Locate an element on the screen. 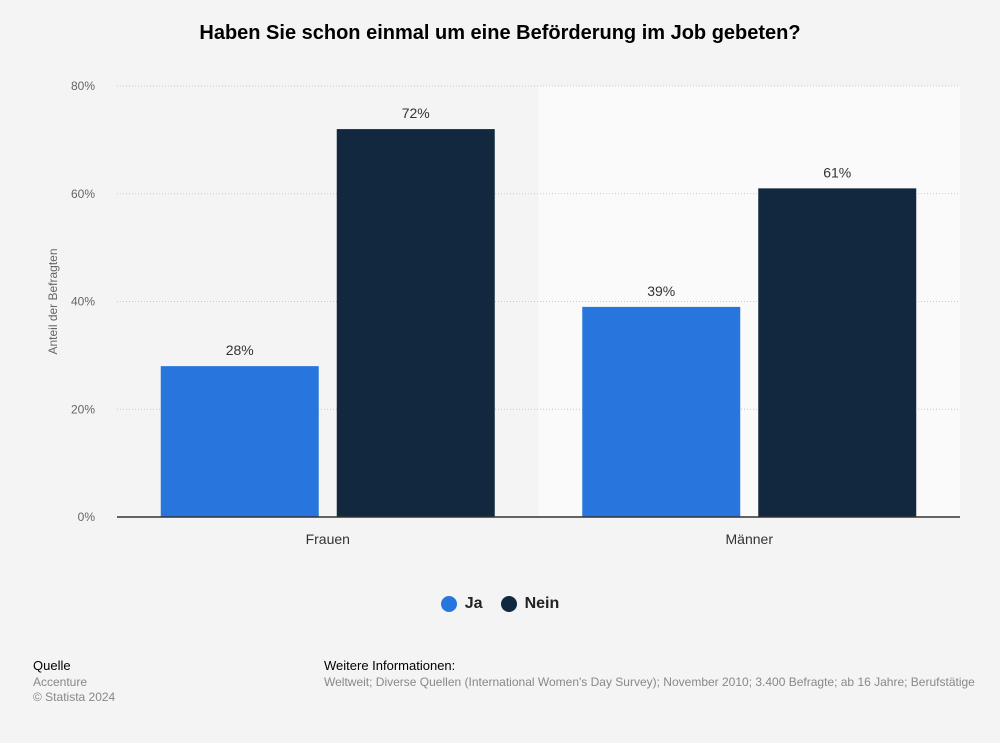 This screenshot has width=1000, height=743. x-tick-label: Männer is located at coordinates (750, 539).